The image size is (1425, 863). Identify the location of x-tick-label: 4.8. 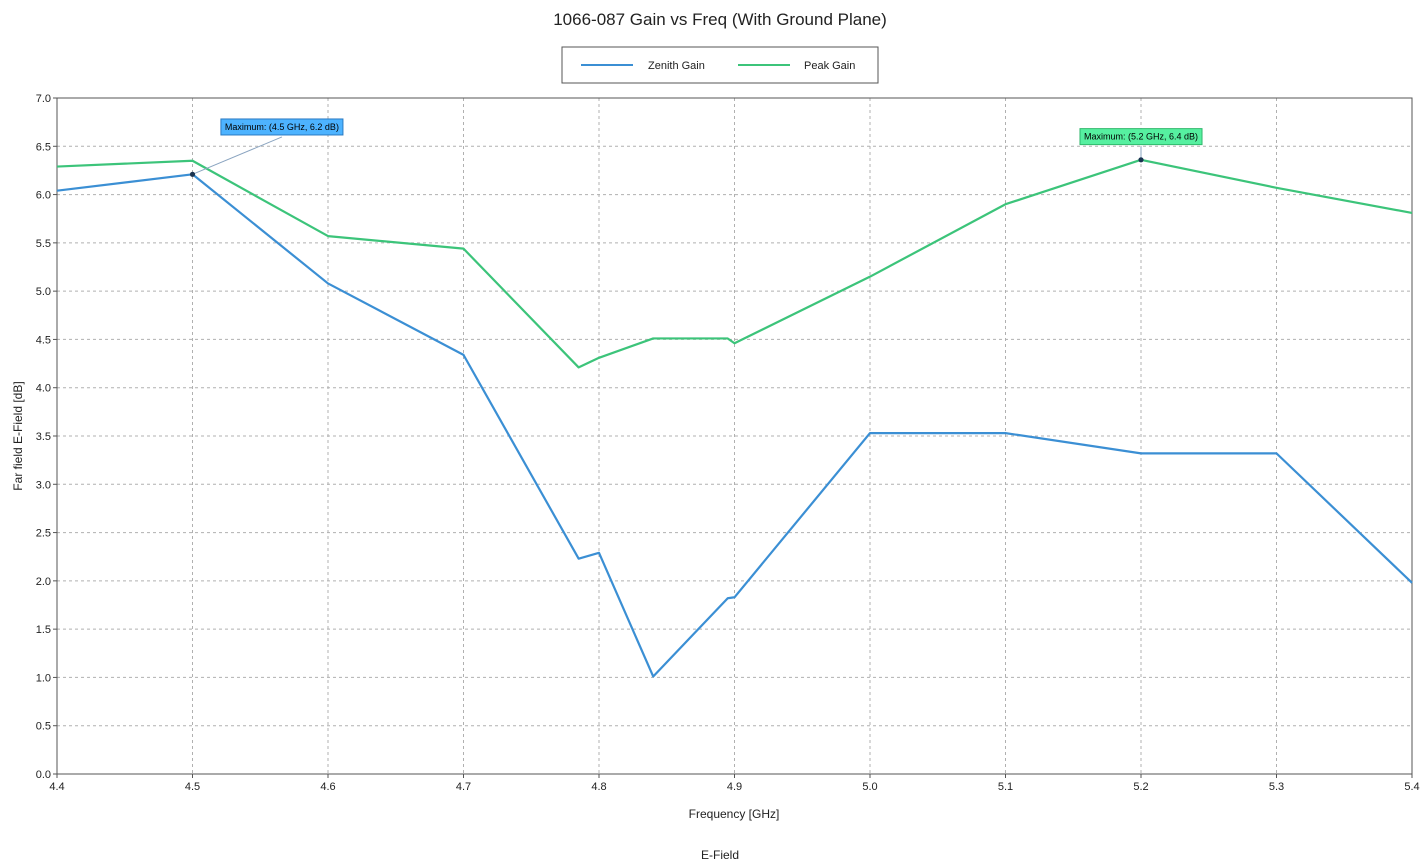
(598, 787).